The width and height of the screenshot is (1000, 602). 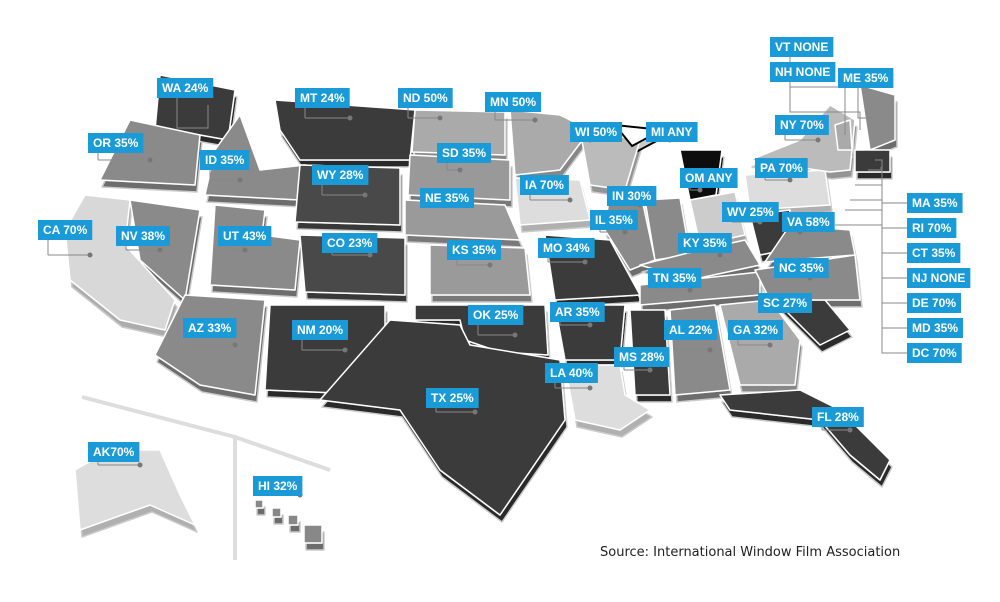 I want to click on state-label: NC 35%, so click(x=801, y=268).